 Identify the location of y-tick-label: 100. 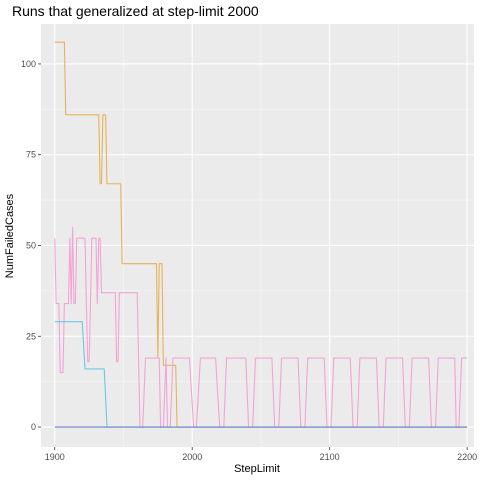
(28, 64).